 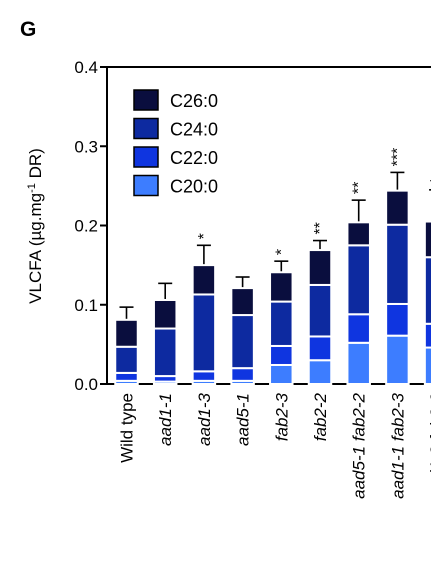 I want to click on x-tick-label: aad1-1, so click(x=165, y=419).